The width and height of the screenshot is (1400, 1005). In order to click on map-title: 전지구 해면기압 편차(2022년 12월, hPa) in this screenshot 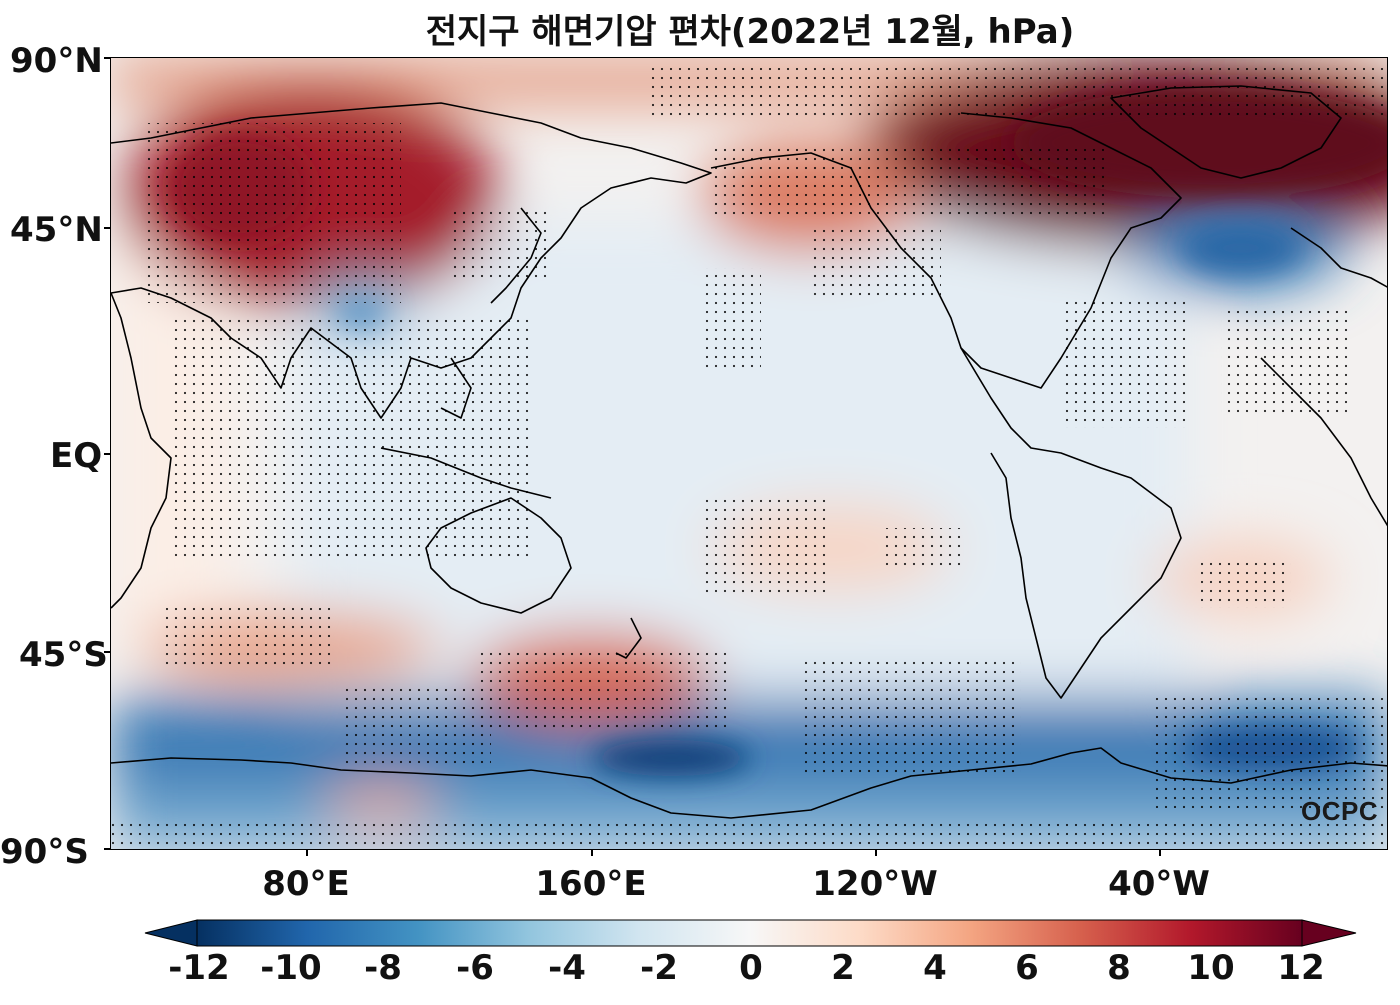, I will do `click(750, 32)`.